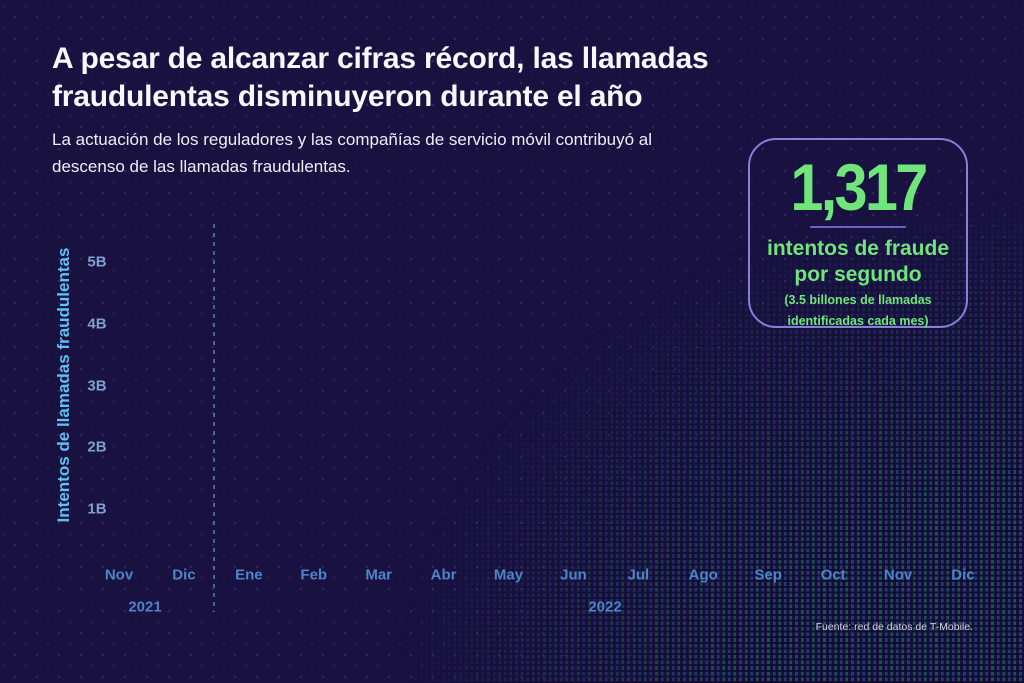  What do you see at coordinates (894, 627) in the screenshot?
I see `source-note: Fuente: red de datos de T-Mobile.` at bounding box center [894, 627].